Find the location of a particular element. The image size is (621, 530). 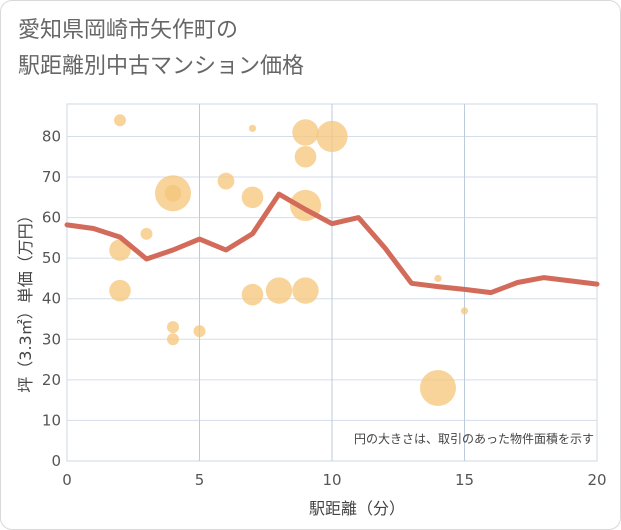

x-tick-label: 0 is located at coordinates (67, 480).